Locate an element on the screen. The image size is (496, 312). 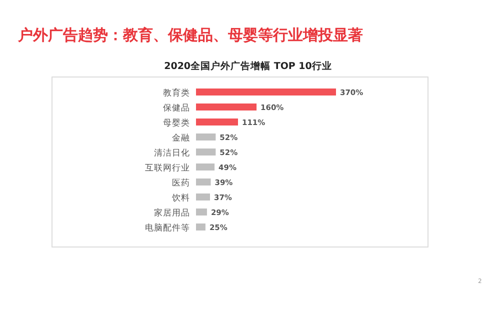
y-tick-label: 保健品 is located at coordinates (176, 108).